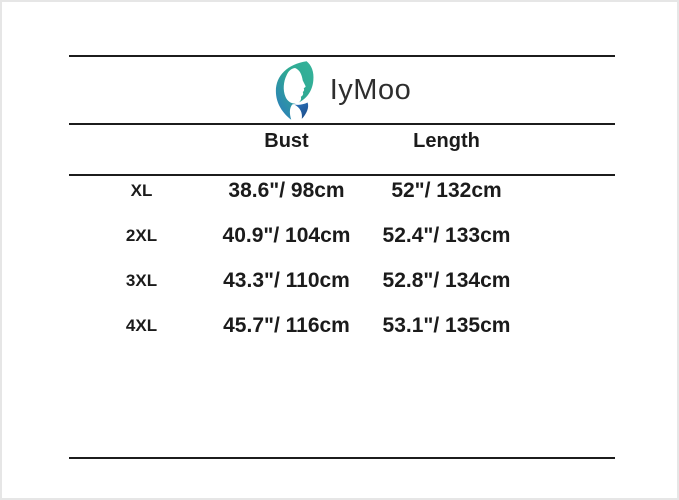  What do you see at coordinates (342, 124) in the screenshot?
I see `logo-divider` at bounding box center [342, 124].